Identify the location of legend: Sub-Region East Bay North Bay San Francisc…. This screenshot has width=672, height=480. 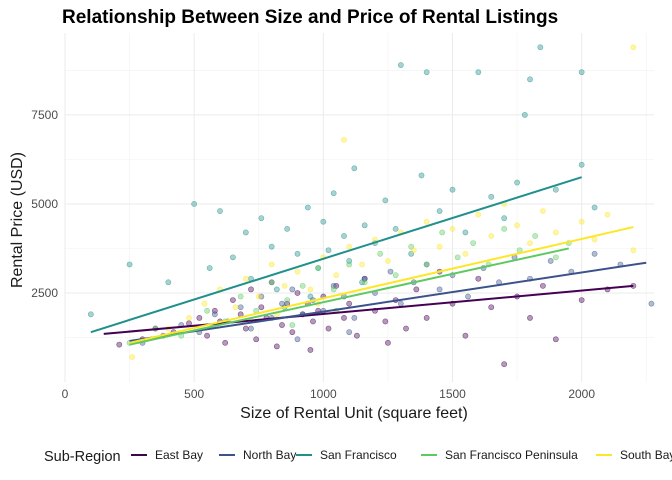
(358, 456).